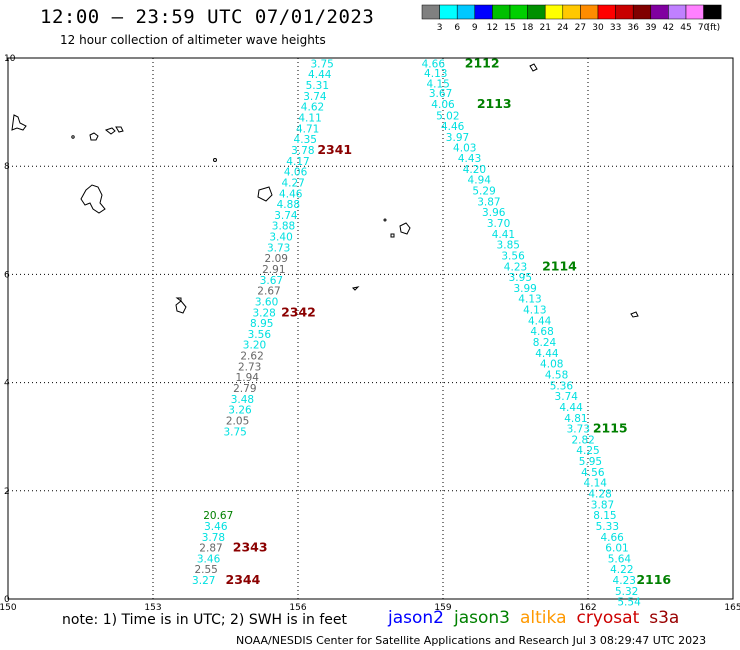  Describe the element at coordinates (209, 559) in the screenshot. I see `wave-height-point: 3.46` at that location.